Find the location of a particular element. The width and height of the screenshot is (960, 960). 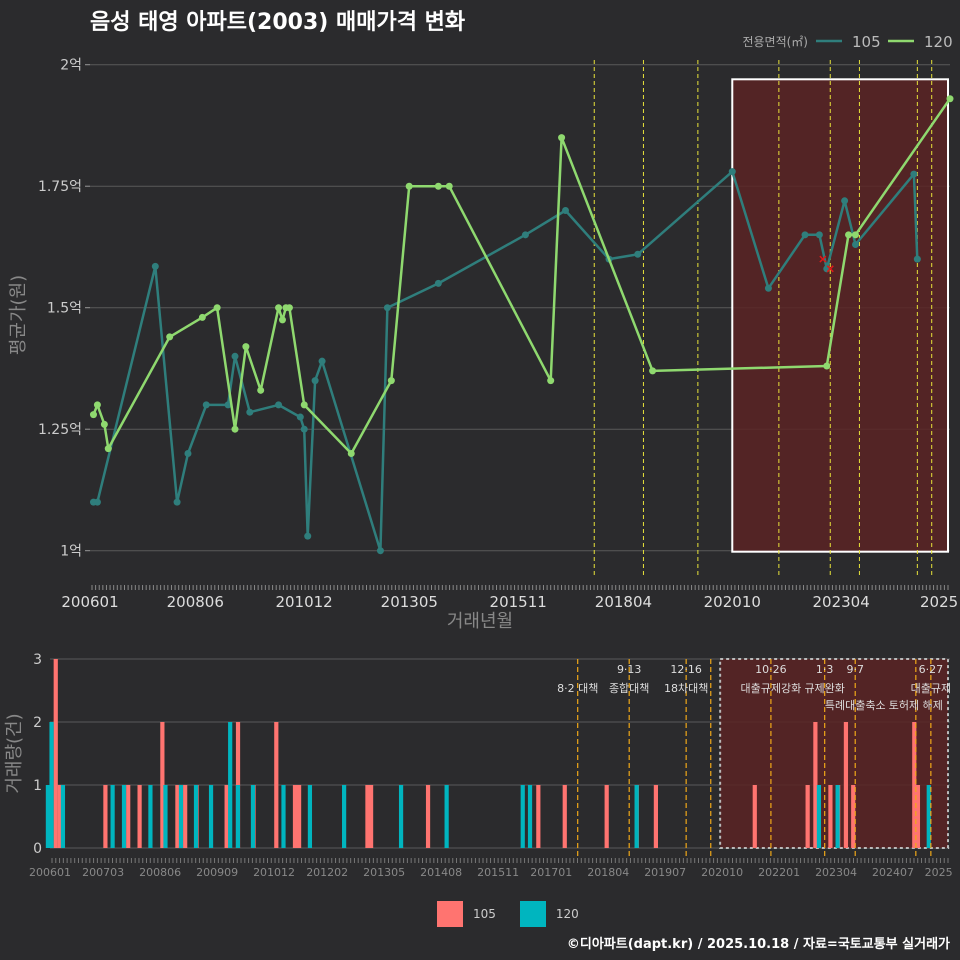

y-tick-label: 1억 is located at coordinates (71, 552).